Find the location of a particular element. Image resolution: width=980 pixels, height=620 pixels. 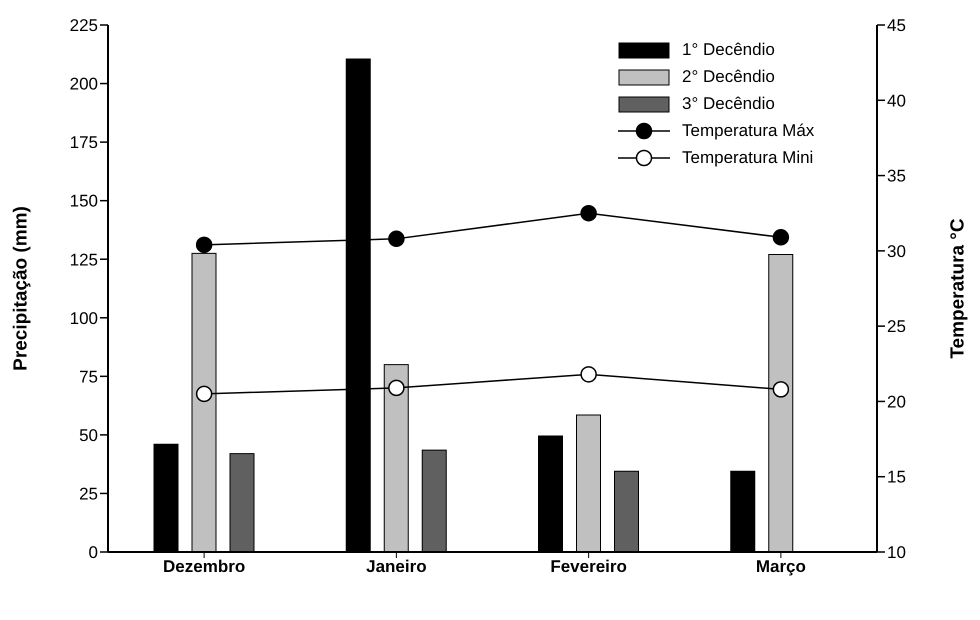

y2-tick-label: 35 is located at coordinates (896, 176).